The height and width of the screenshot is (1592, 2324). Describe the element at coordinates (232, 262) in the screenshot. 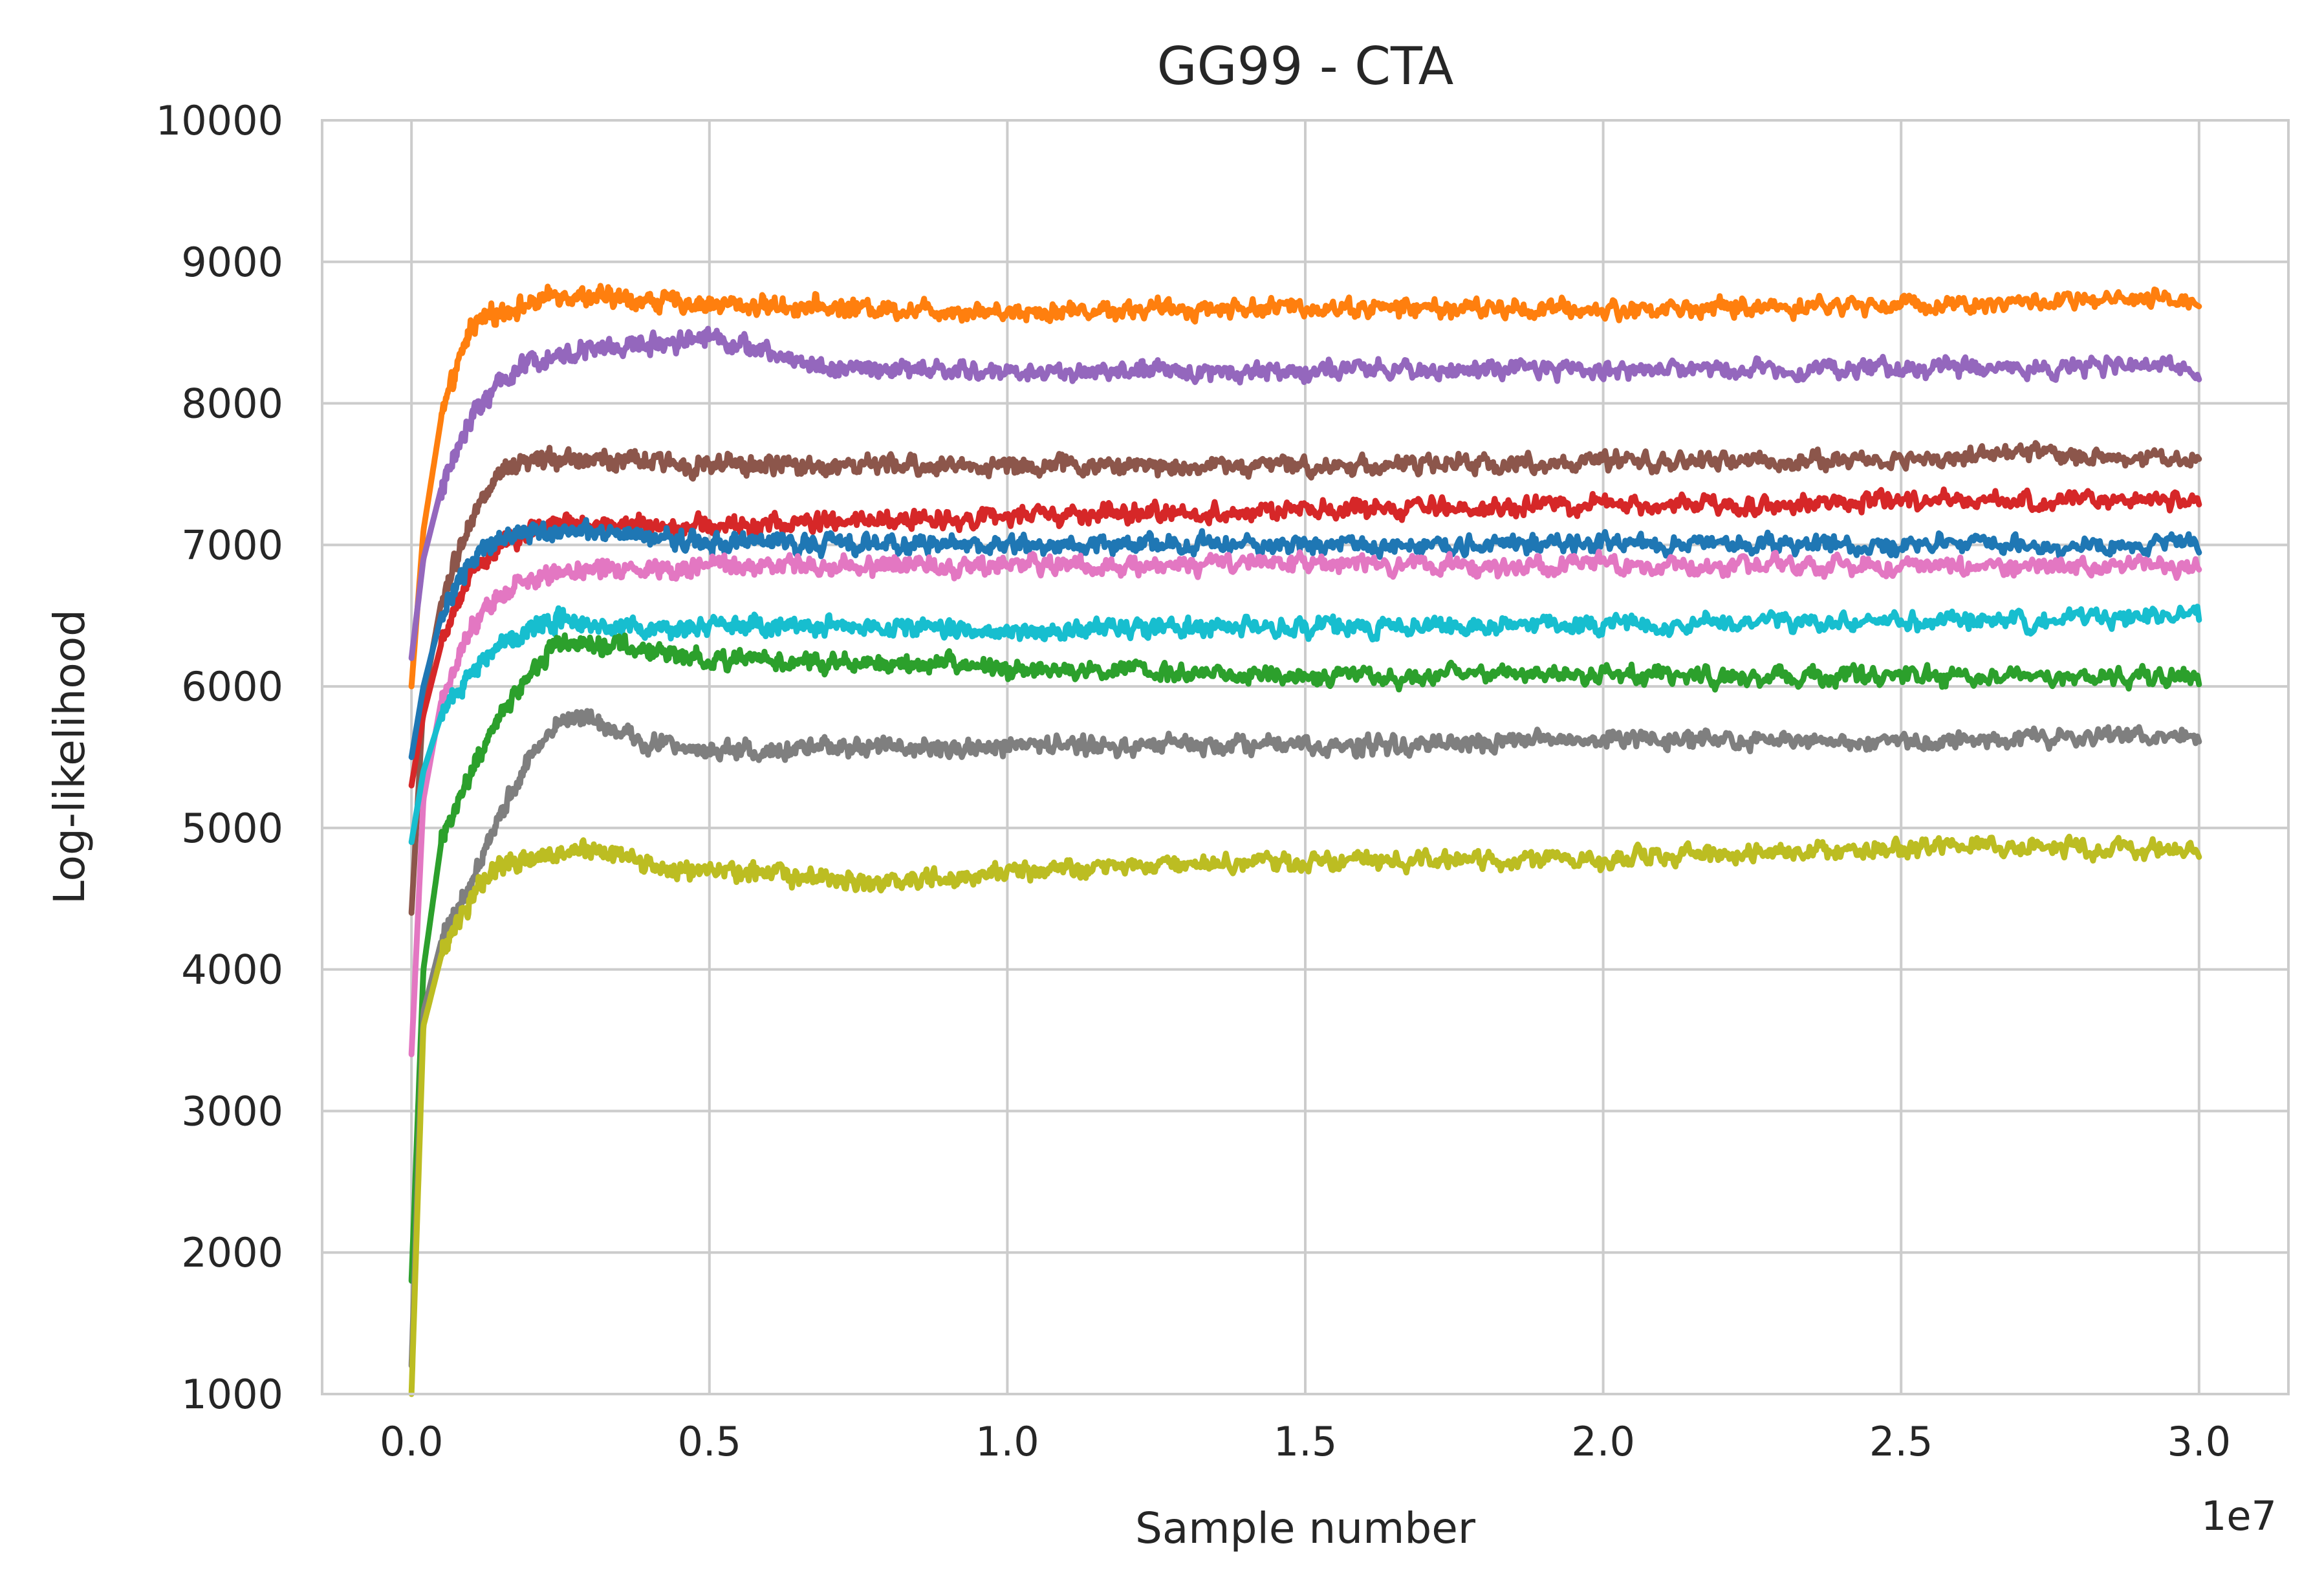

I see `y-tick-label: 9000` at that location.